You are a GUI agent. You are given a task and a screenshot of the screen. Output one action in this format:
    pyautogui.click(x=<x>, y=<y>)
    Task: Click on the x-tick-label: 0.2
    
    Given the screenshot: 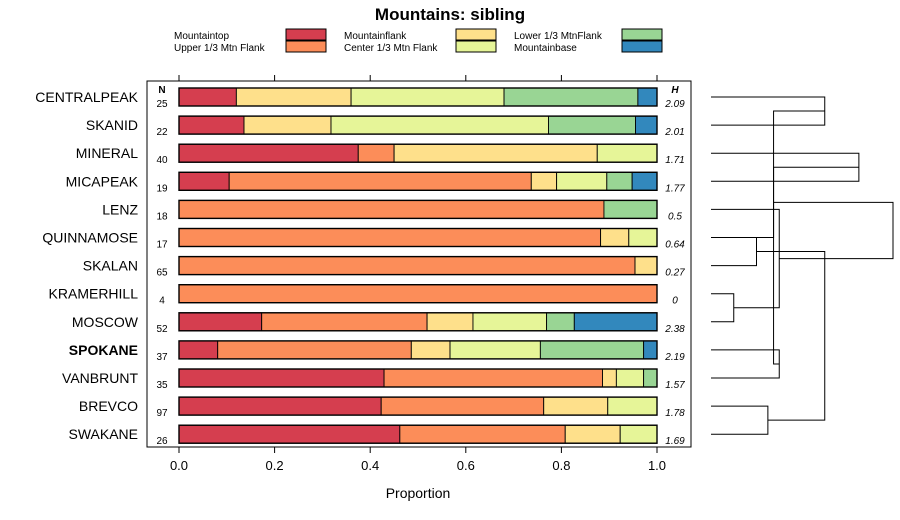 What is the action you would take?
    pyautogui.click(x=275, y=465)
    